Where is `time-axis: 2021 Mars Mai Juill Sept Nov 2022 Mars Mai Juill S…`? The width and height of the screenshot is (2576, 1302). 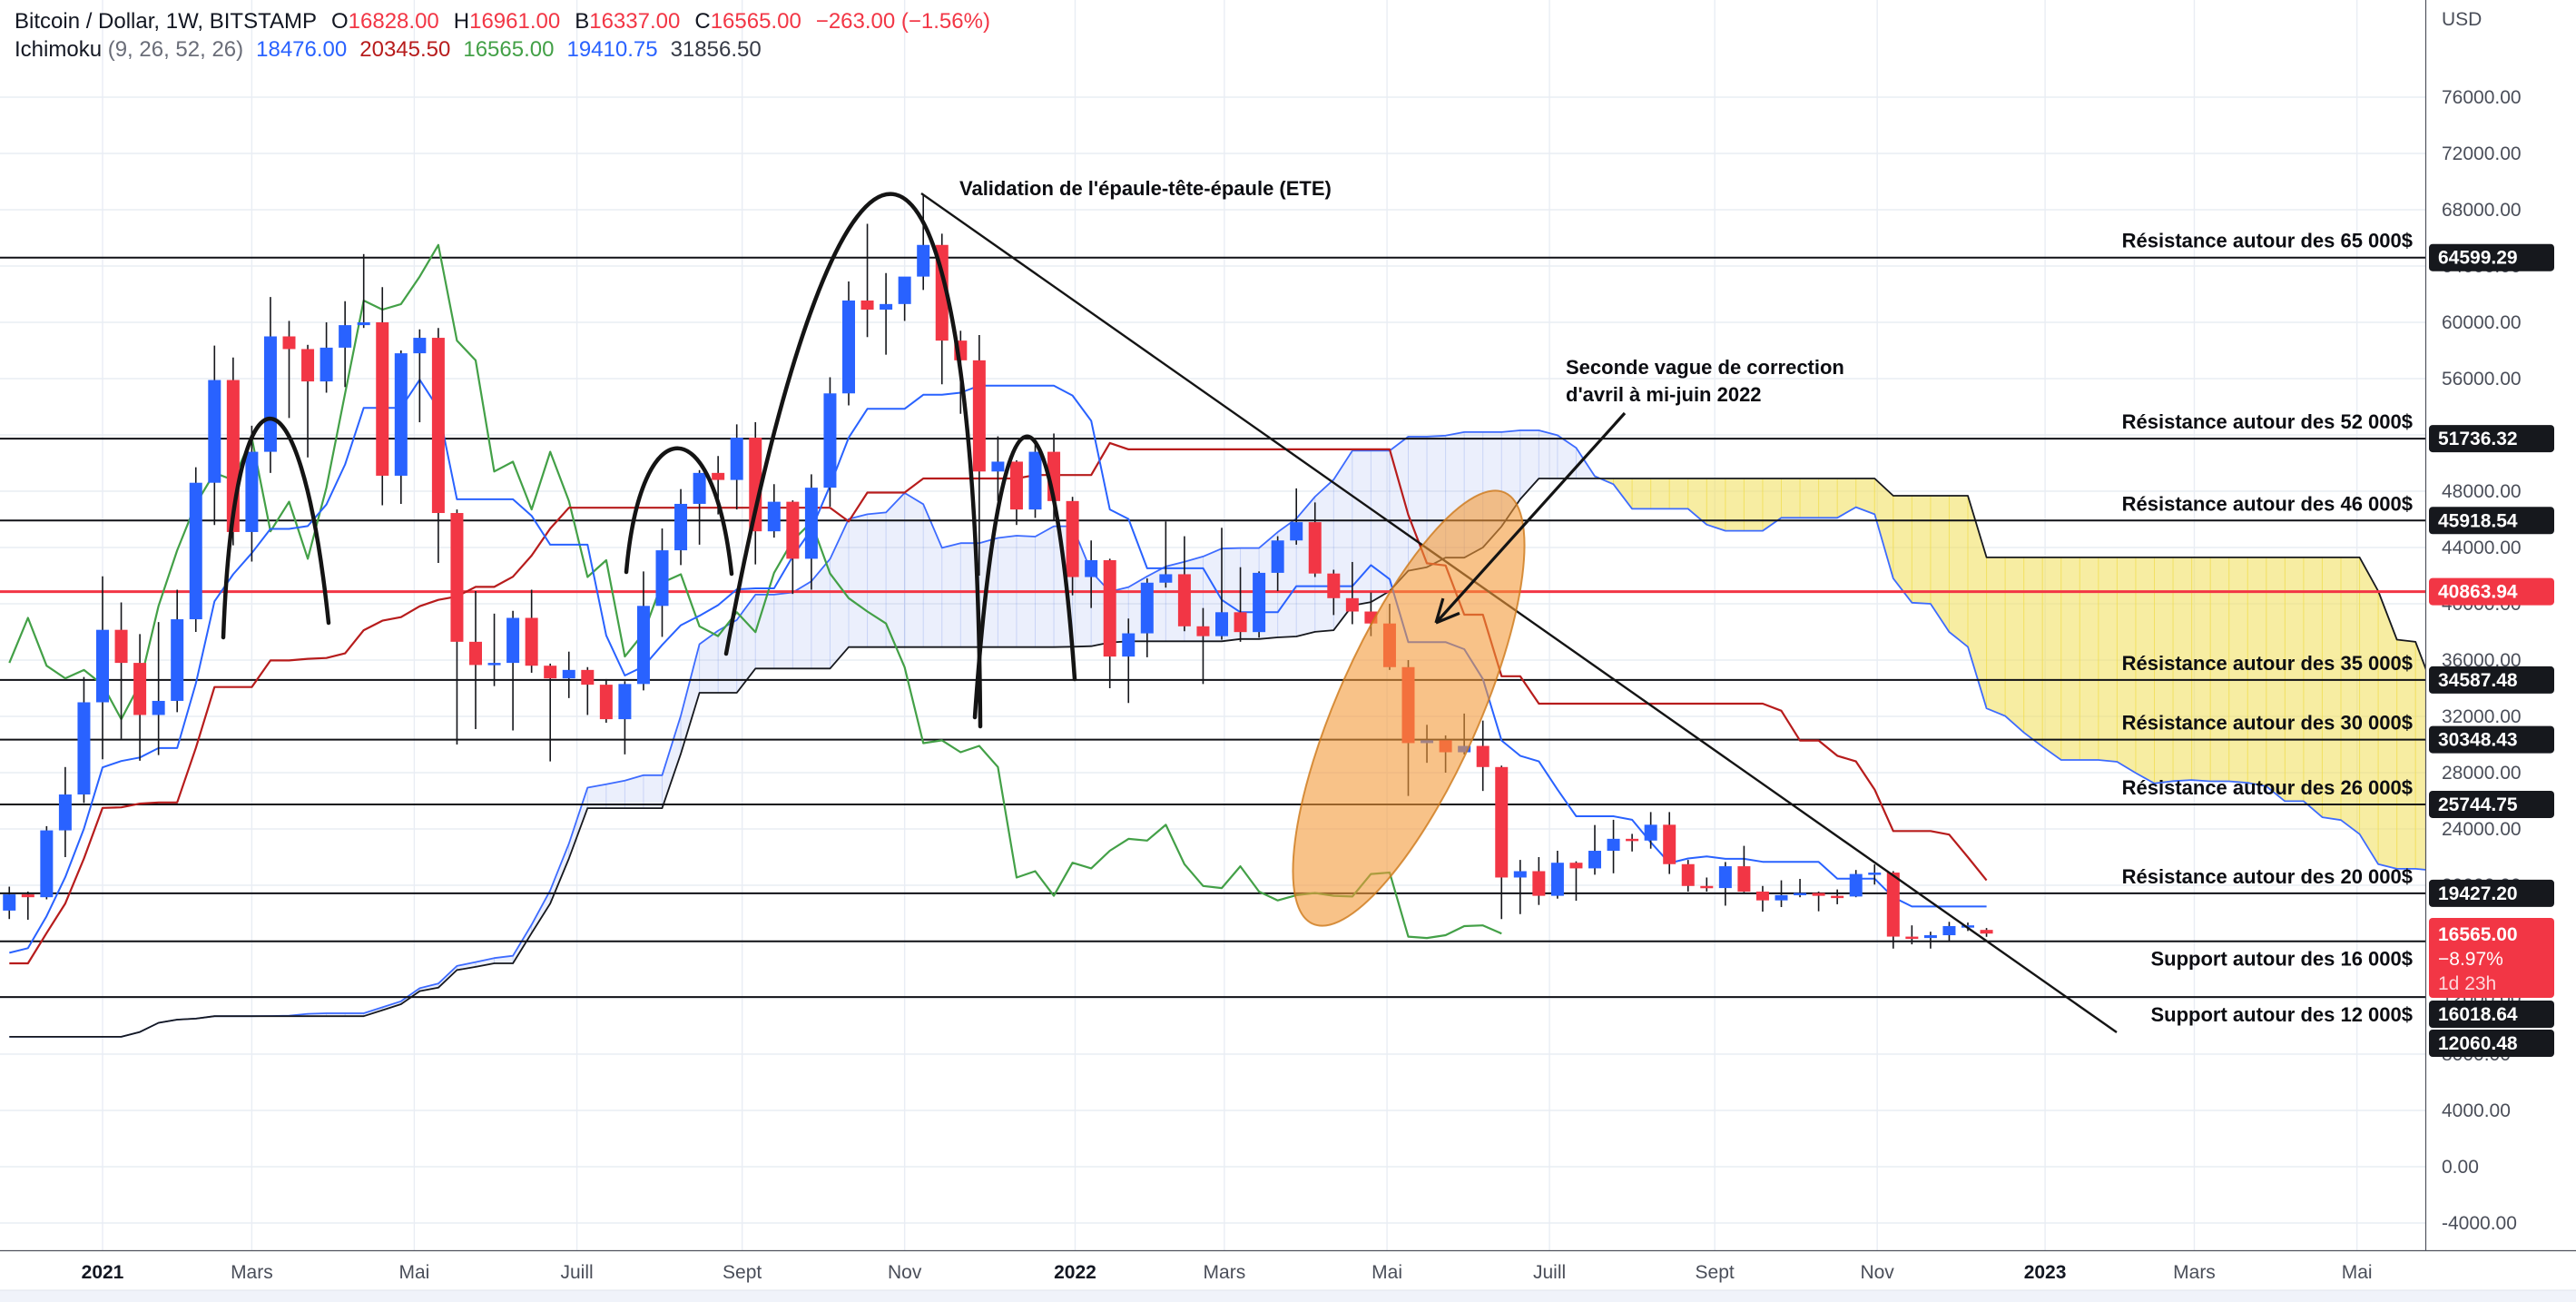 time-axis: 2021 Mars Mai Juill Sept Nov 2022 Mars Mai Juill S… is located at coordinates (1227, 1272).